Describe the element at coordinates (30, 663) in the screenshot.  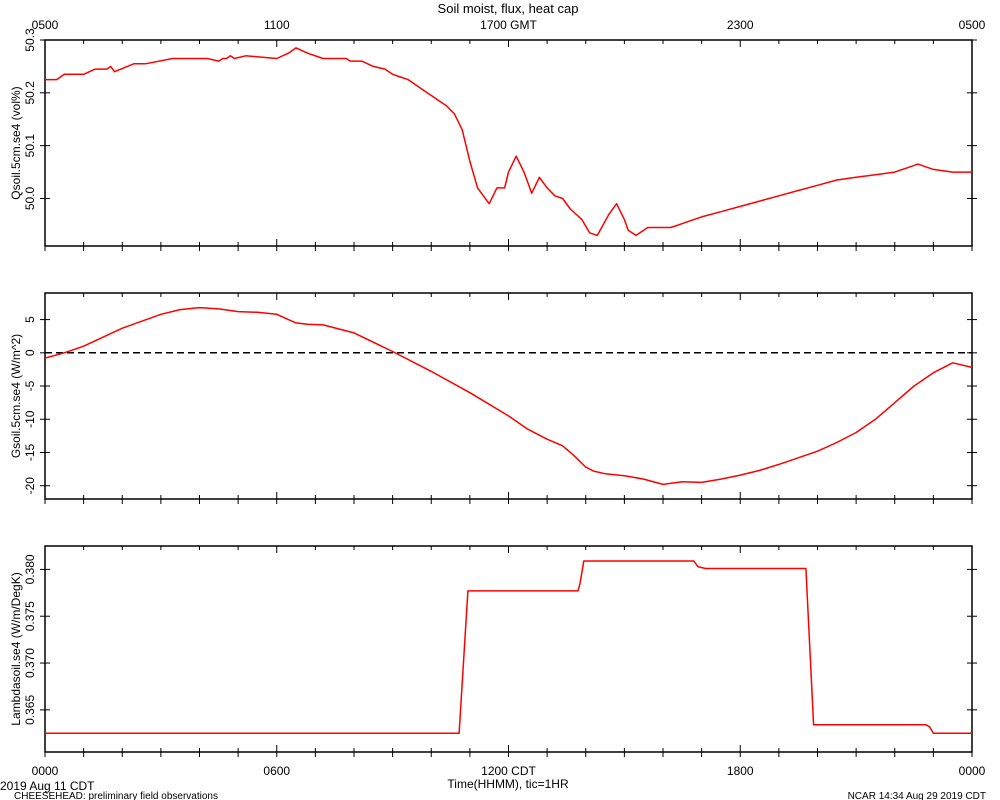
I see `y-tick-label: 0.370` at that location.